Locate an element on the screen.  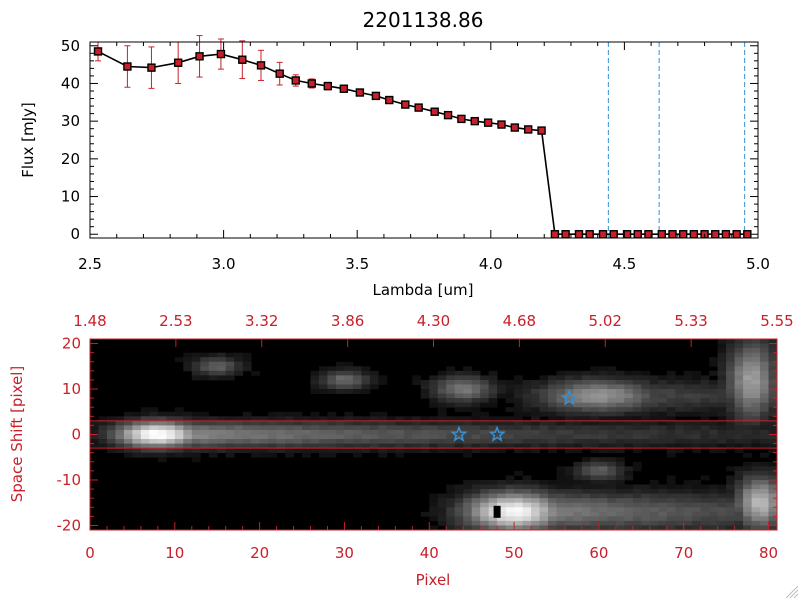
x-tick-label: 60 is located at coordinates (598, 553).